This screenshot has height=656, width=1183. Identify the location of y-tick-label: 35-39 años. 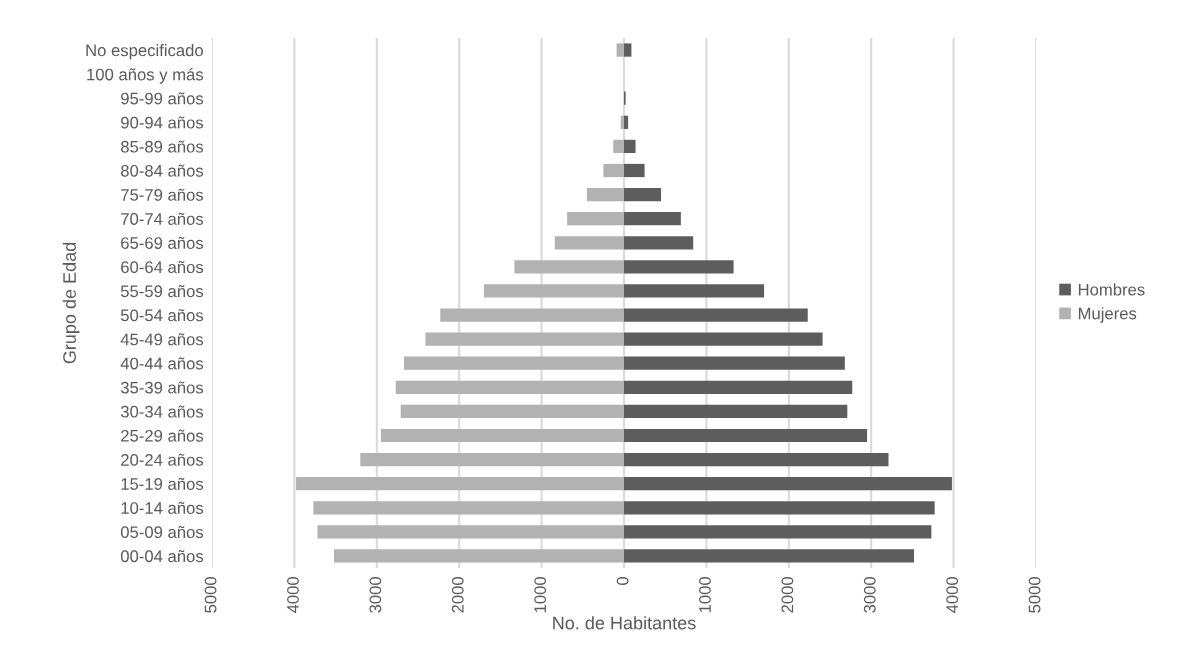
(162, 387).